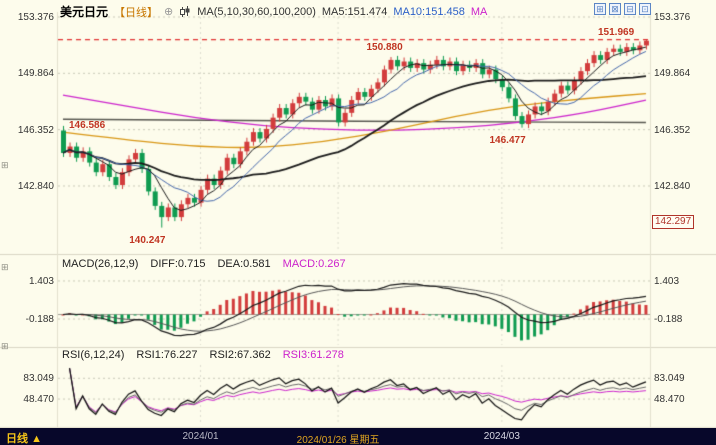 Image resolution: width=716 pixels, height=445 pixels. I want to click on rsi-panel-toggle-icon: ⊞, so click(5, 346).